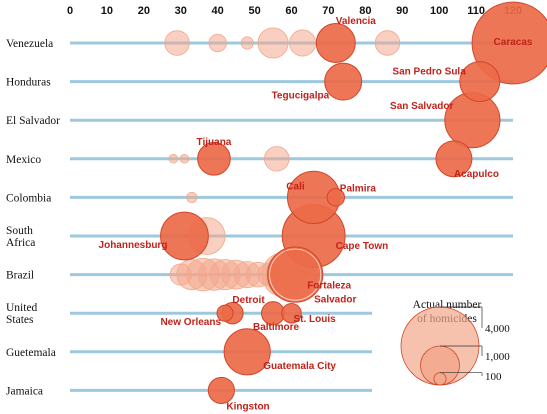 The height and width of the screenshot is (414, 547). What do you see at coordinates (190, 322) in the screenshot?
I see `city-label: New Orleans` at bounding box center [190, 322].